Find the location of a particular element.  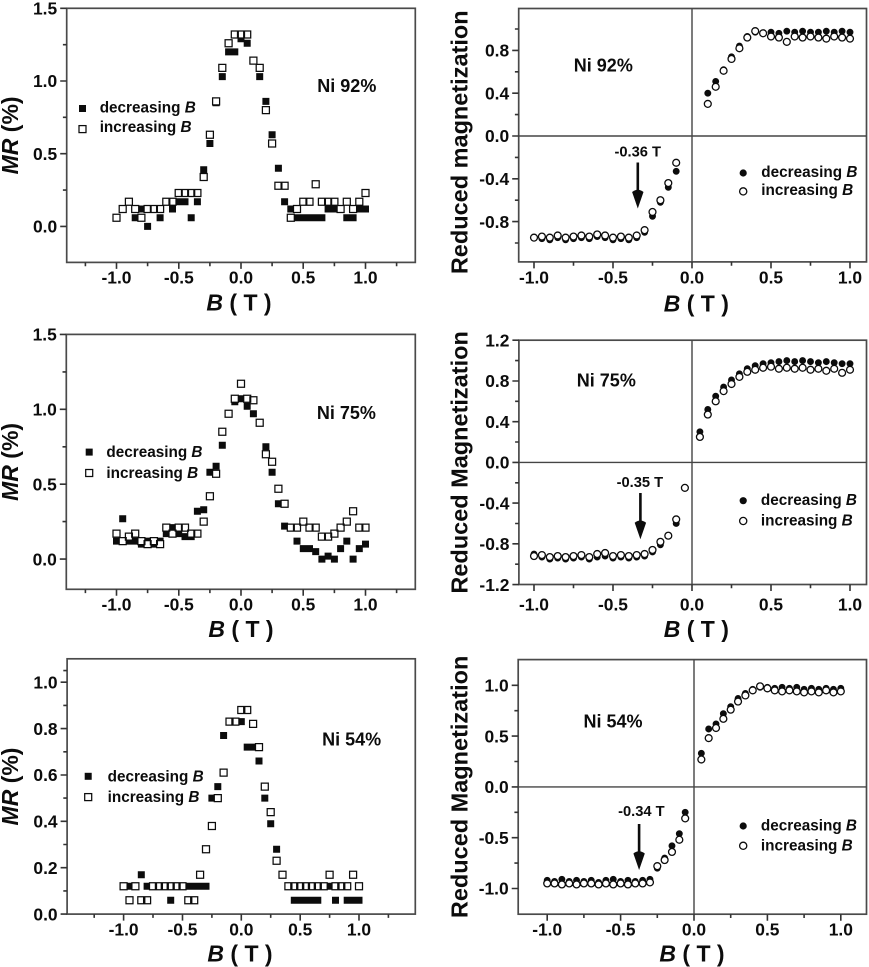

svg-text: 1.2 is located at coordinates (497, 340).